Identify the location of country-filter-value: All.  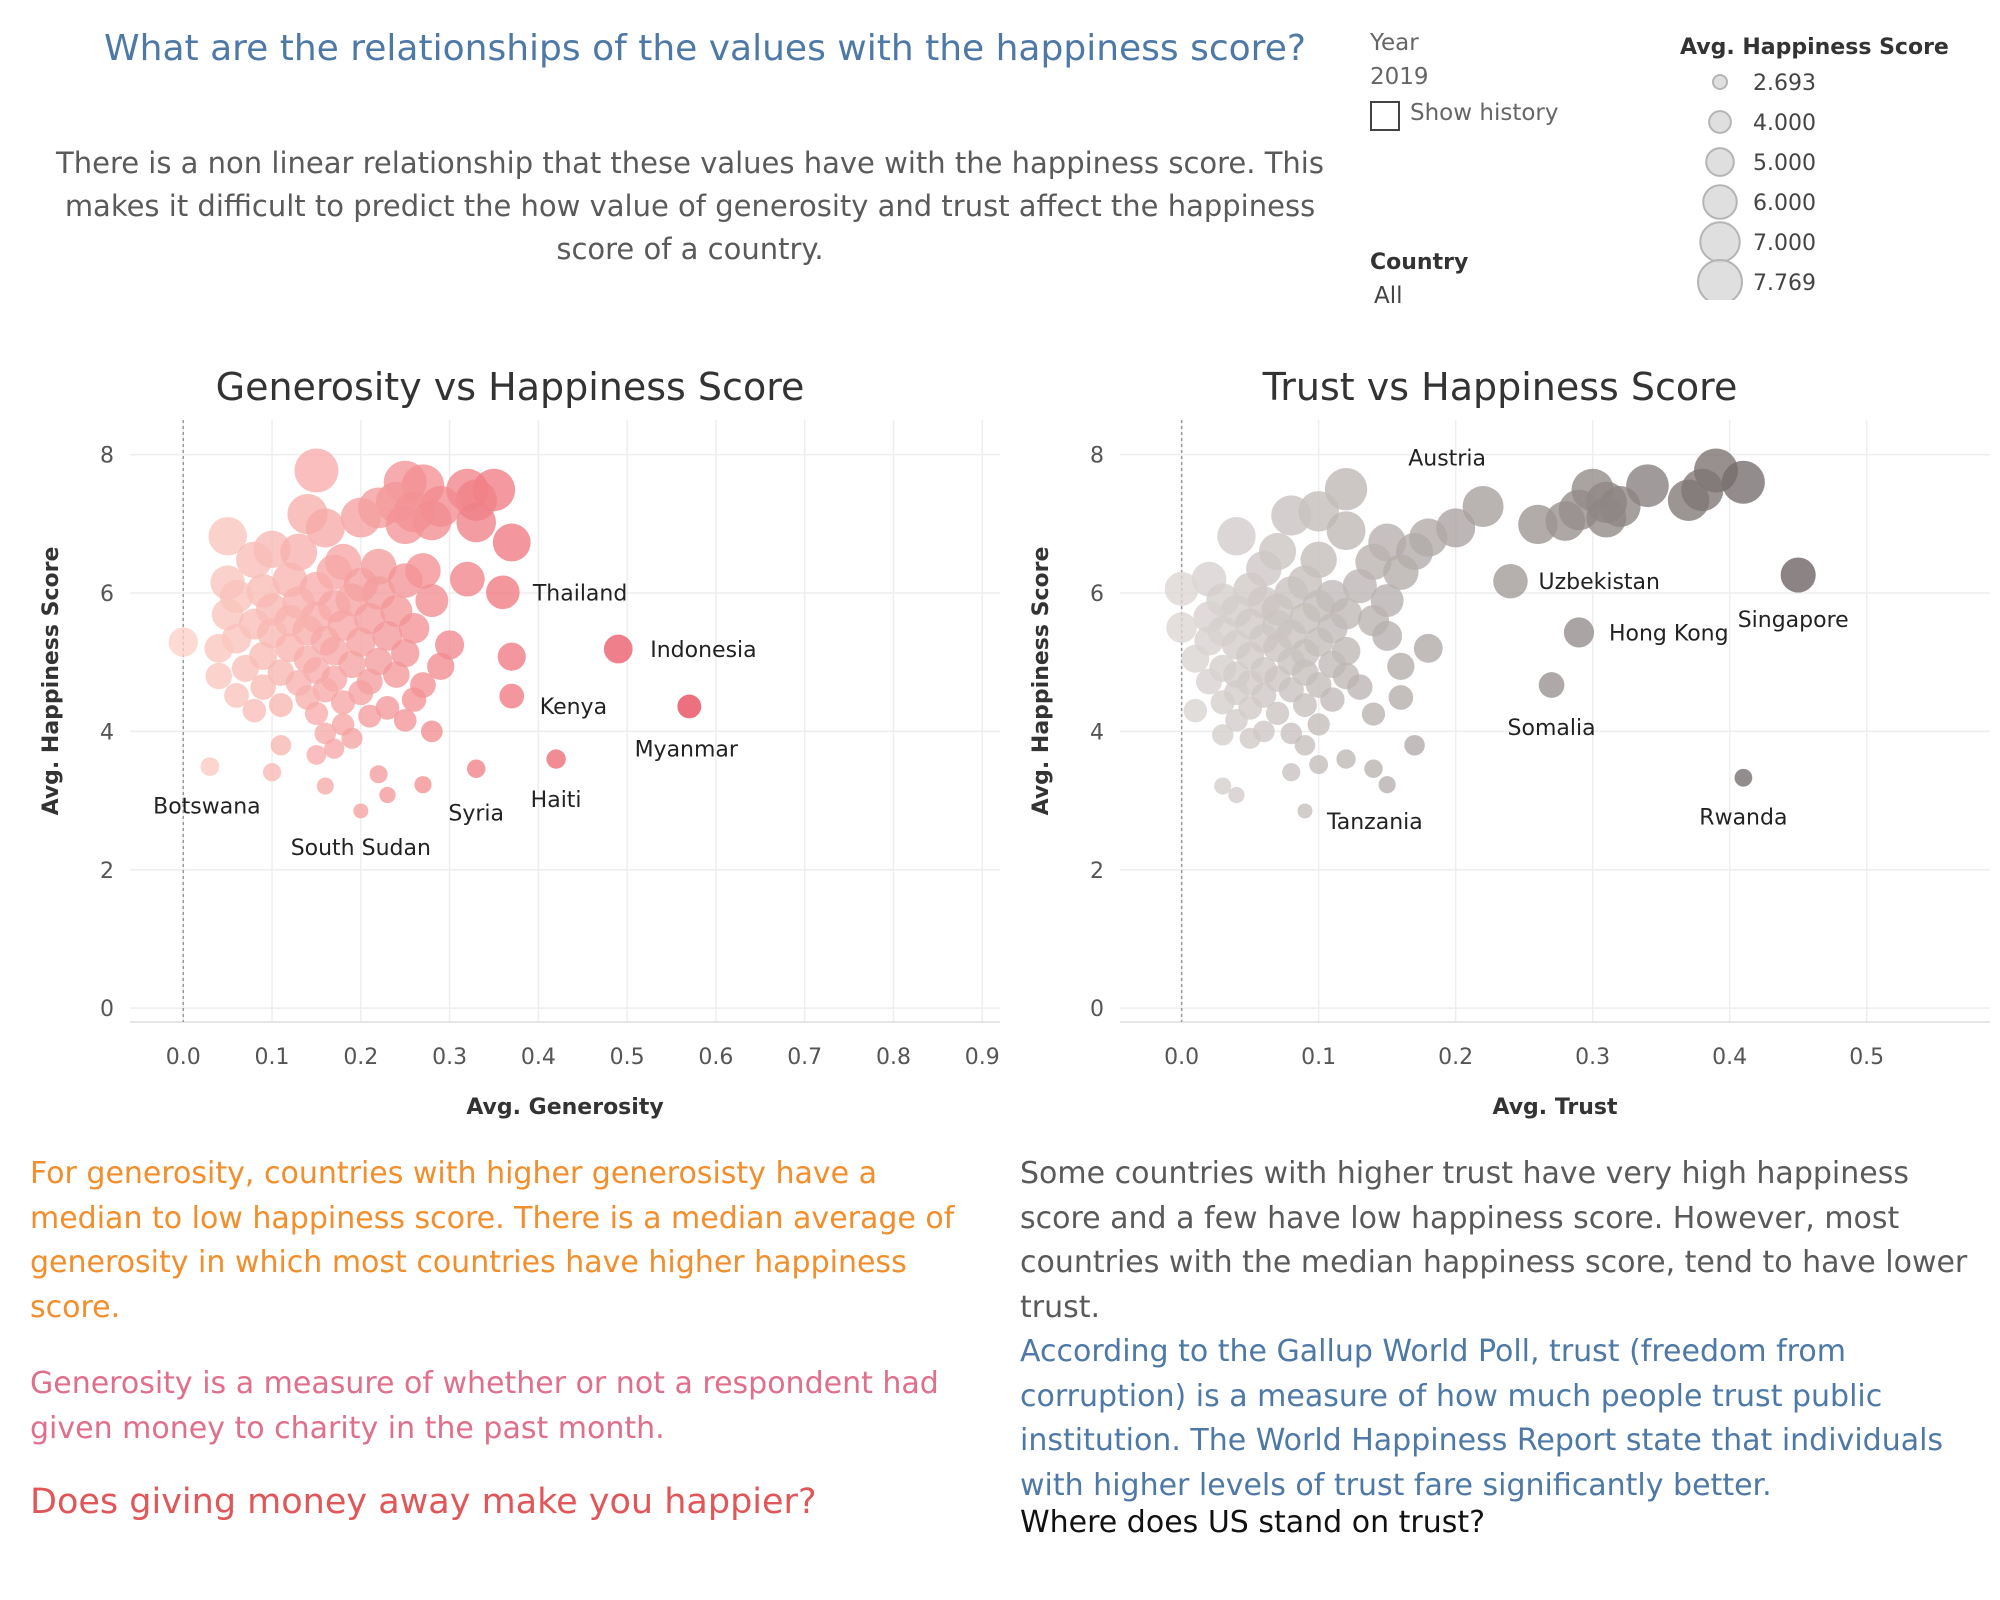
(1388, 296).